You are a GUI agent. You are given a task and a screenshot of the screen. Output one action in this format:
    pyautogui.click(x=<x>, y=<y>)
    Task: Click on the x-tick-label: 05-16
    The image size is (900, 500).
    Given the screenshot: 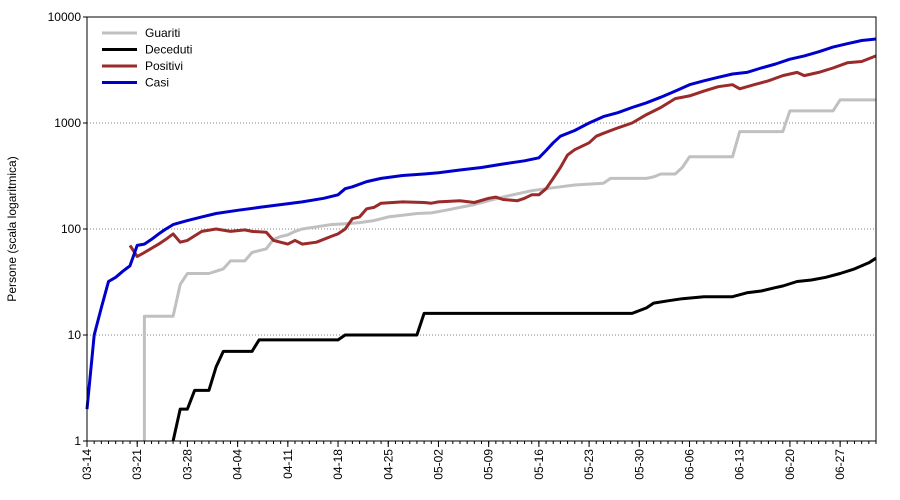 What is the action you would take?
    pyautogui.click(x=539, y=464)
    